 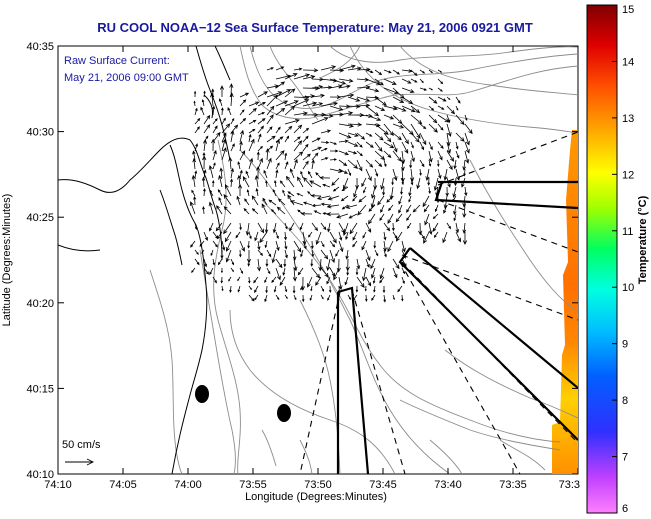 I want to click on colorbar-tick-label: 7, so click(x=625, y=458).